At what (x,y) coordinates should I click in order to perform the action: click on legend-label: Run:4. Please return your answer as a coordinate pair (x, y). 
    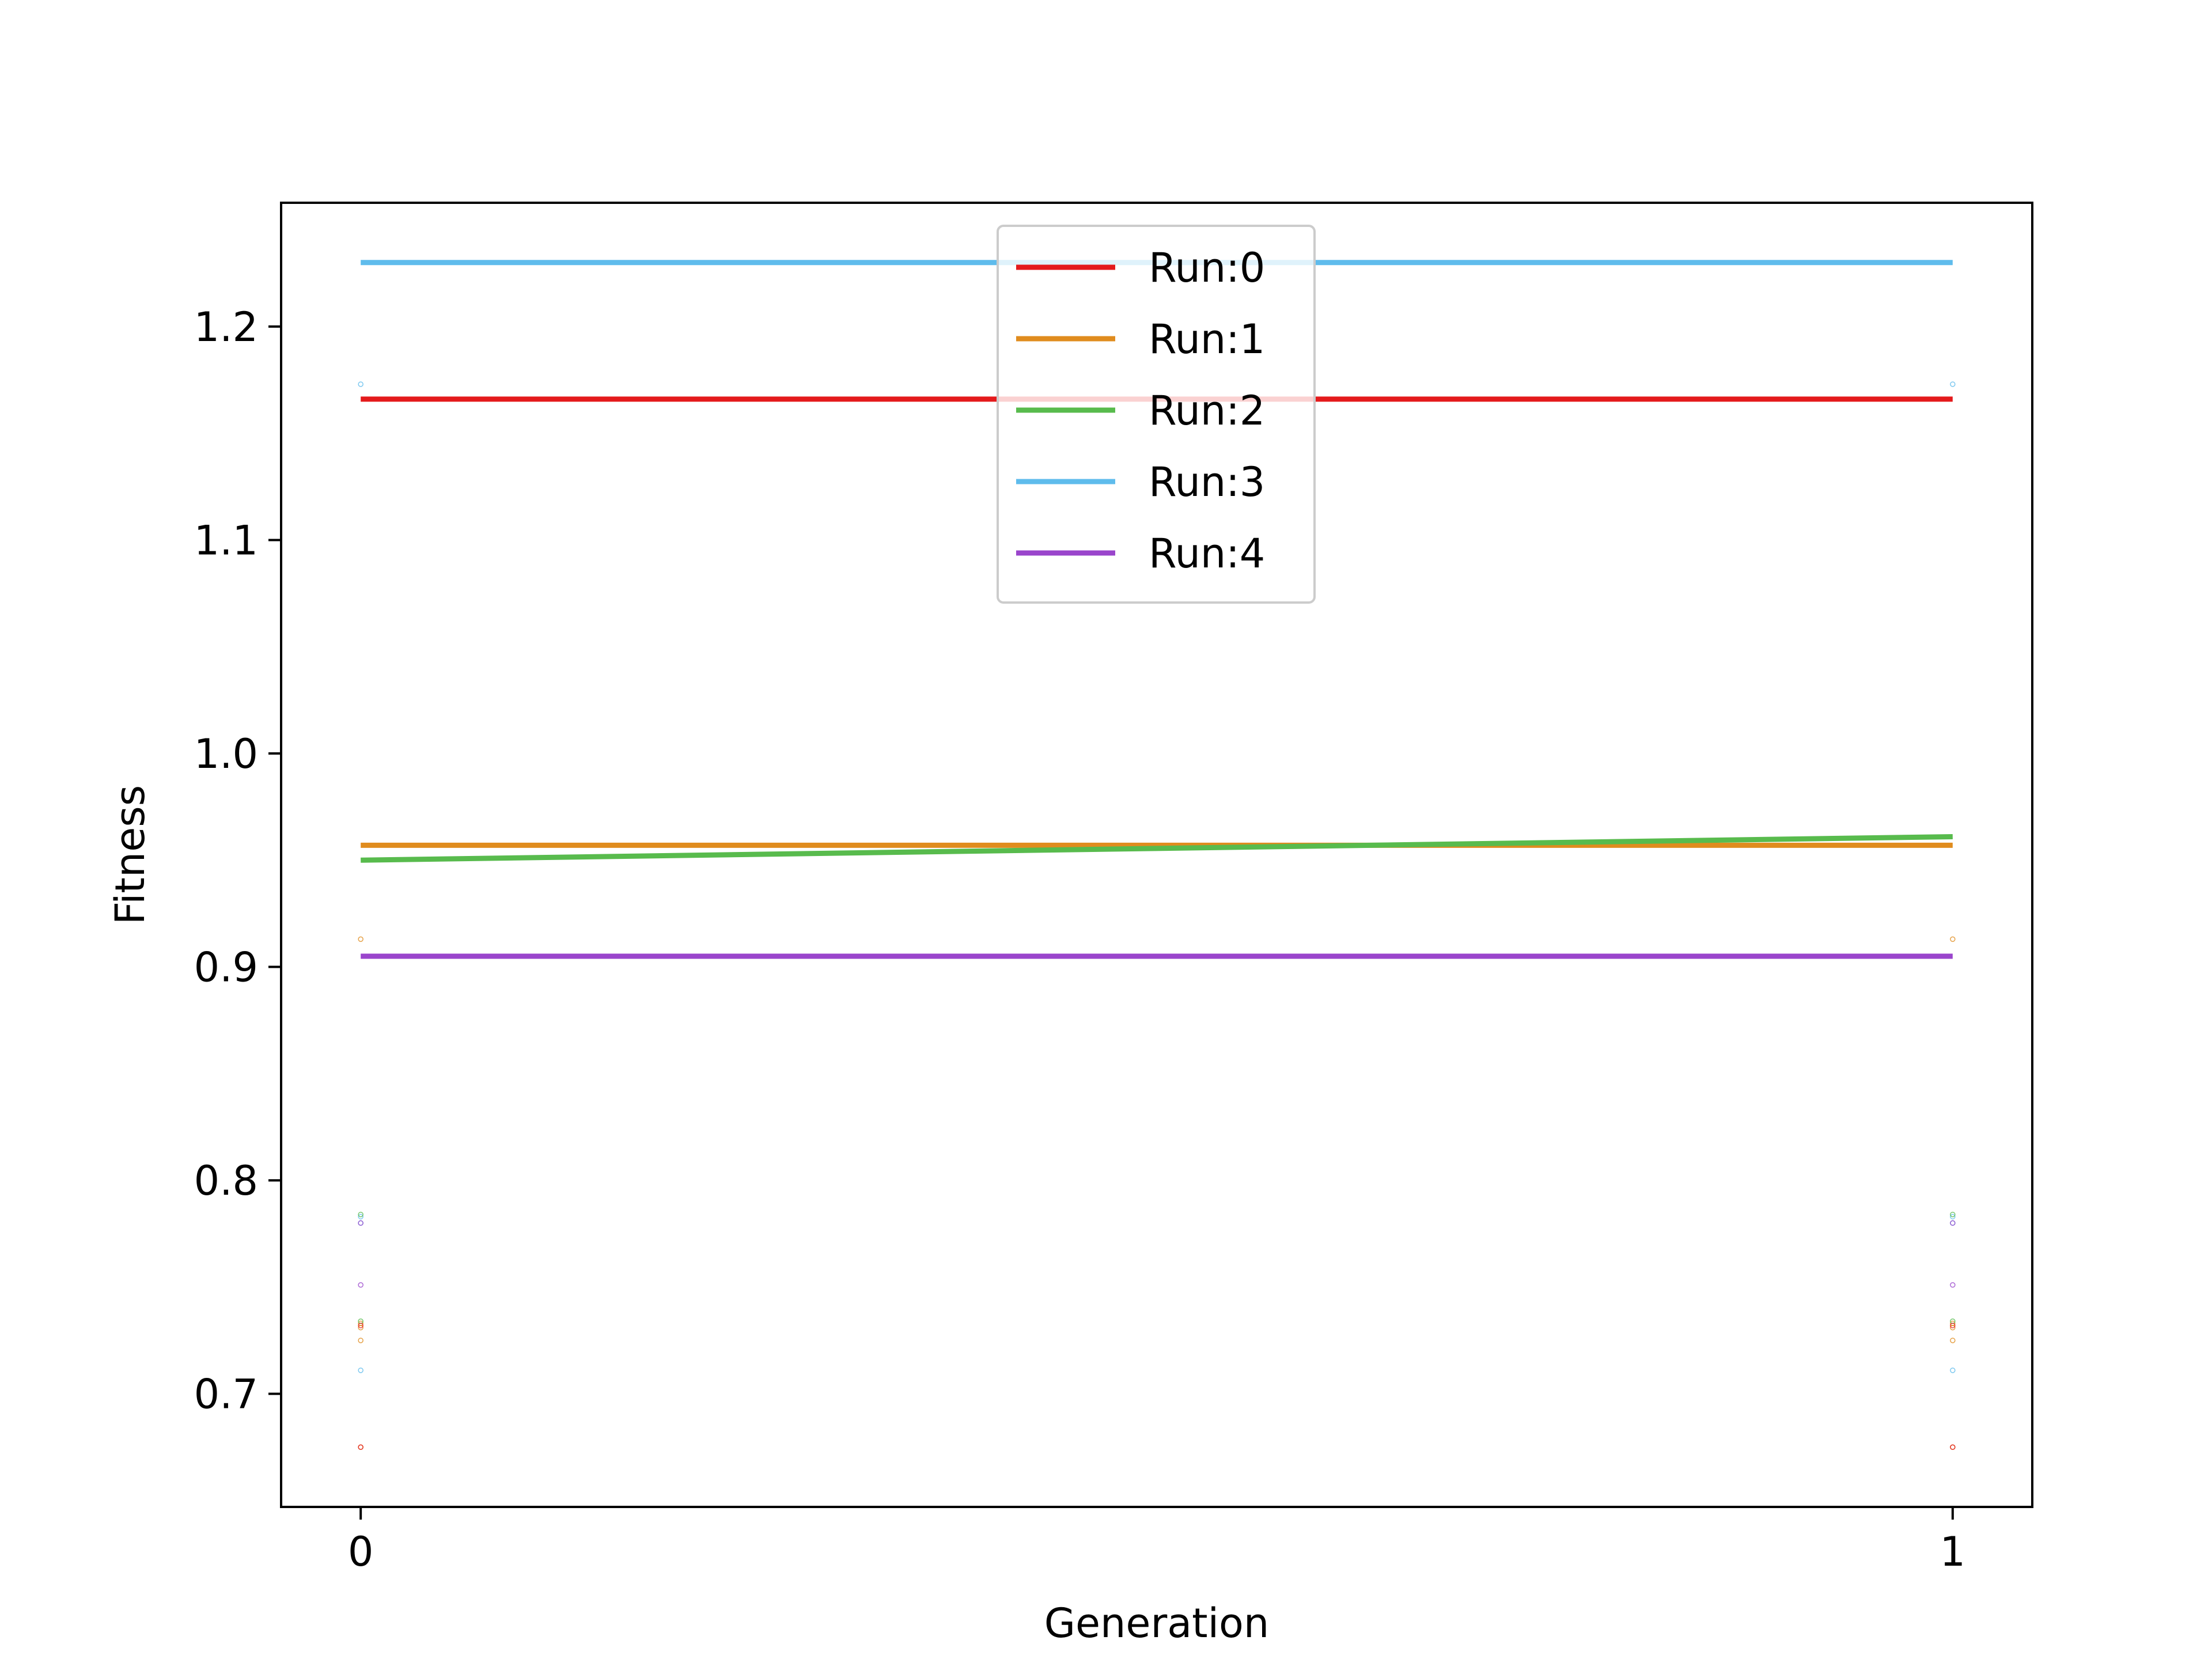
    Looking at the image, I should click on (1207, 553).